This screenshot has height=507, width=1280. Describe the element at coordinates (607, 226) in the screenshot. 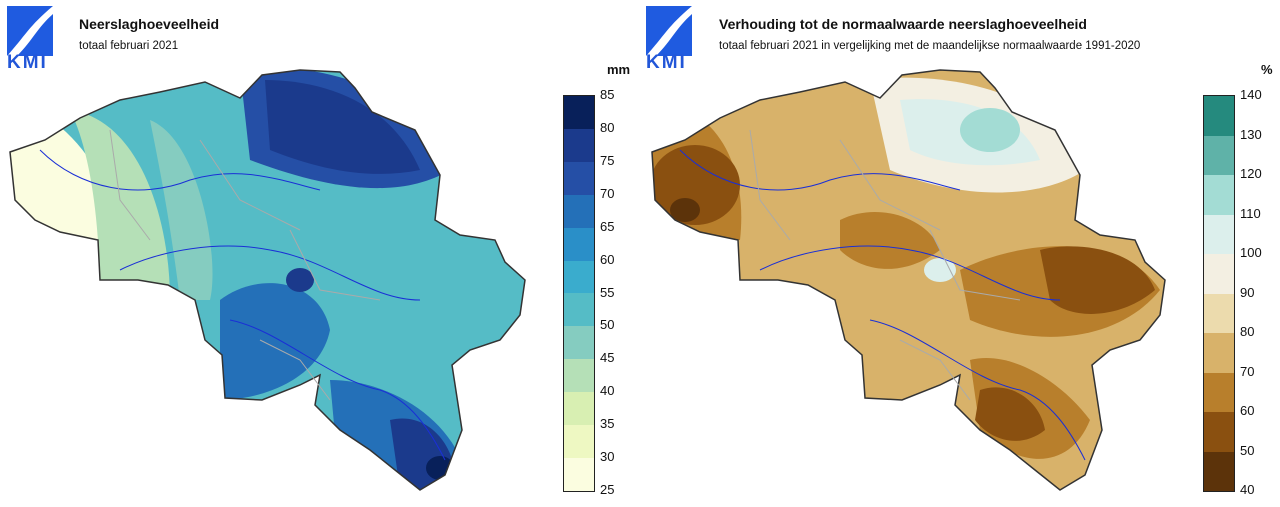

I see `legend-tick-label: 65` at that location.